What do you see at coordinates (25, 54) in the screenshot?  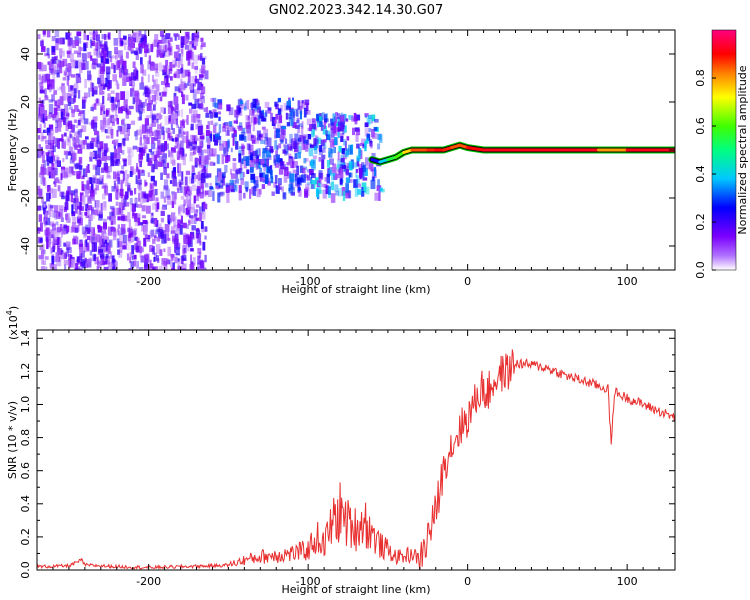 I see `y-tick-label: 40` at bounding box center [25, 54].